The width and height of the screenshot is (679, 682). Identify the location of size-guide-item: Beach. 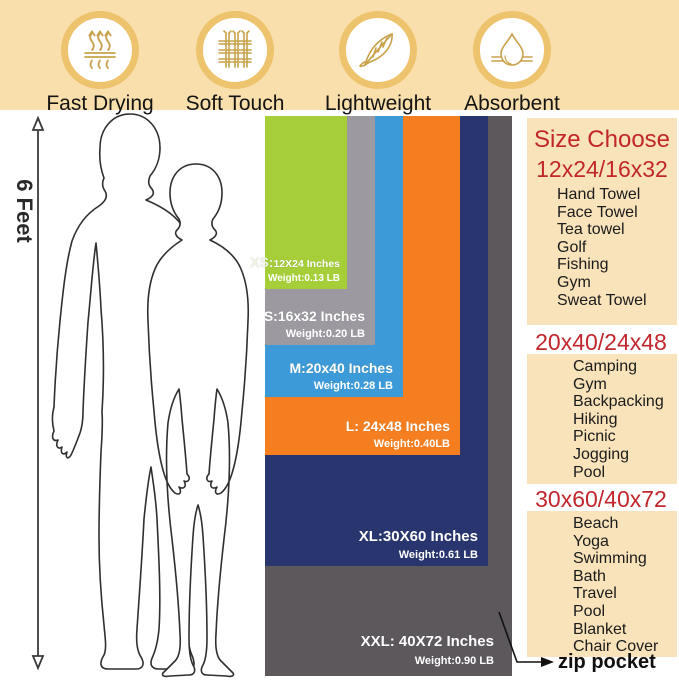
(596, 523).